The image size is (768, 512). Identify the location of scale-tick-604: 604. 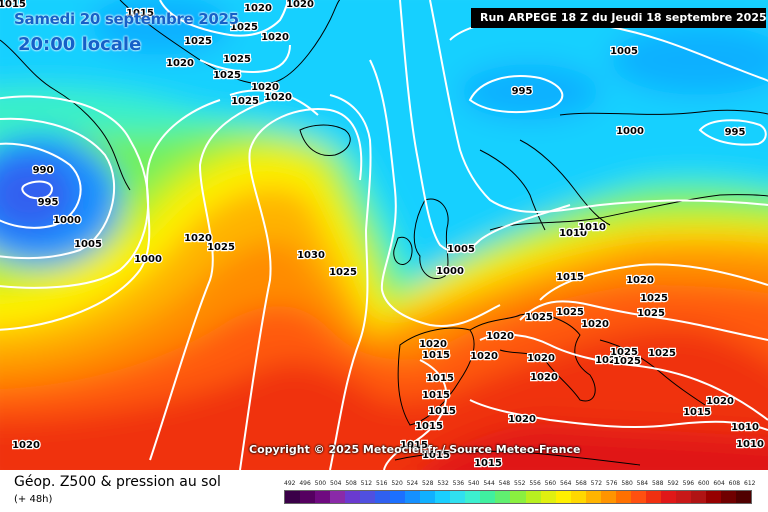
(719, 483).